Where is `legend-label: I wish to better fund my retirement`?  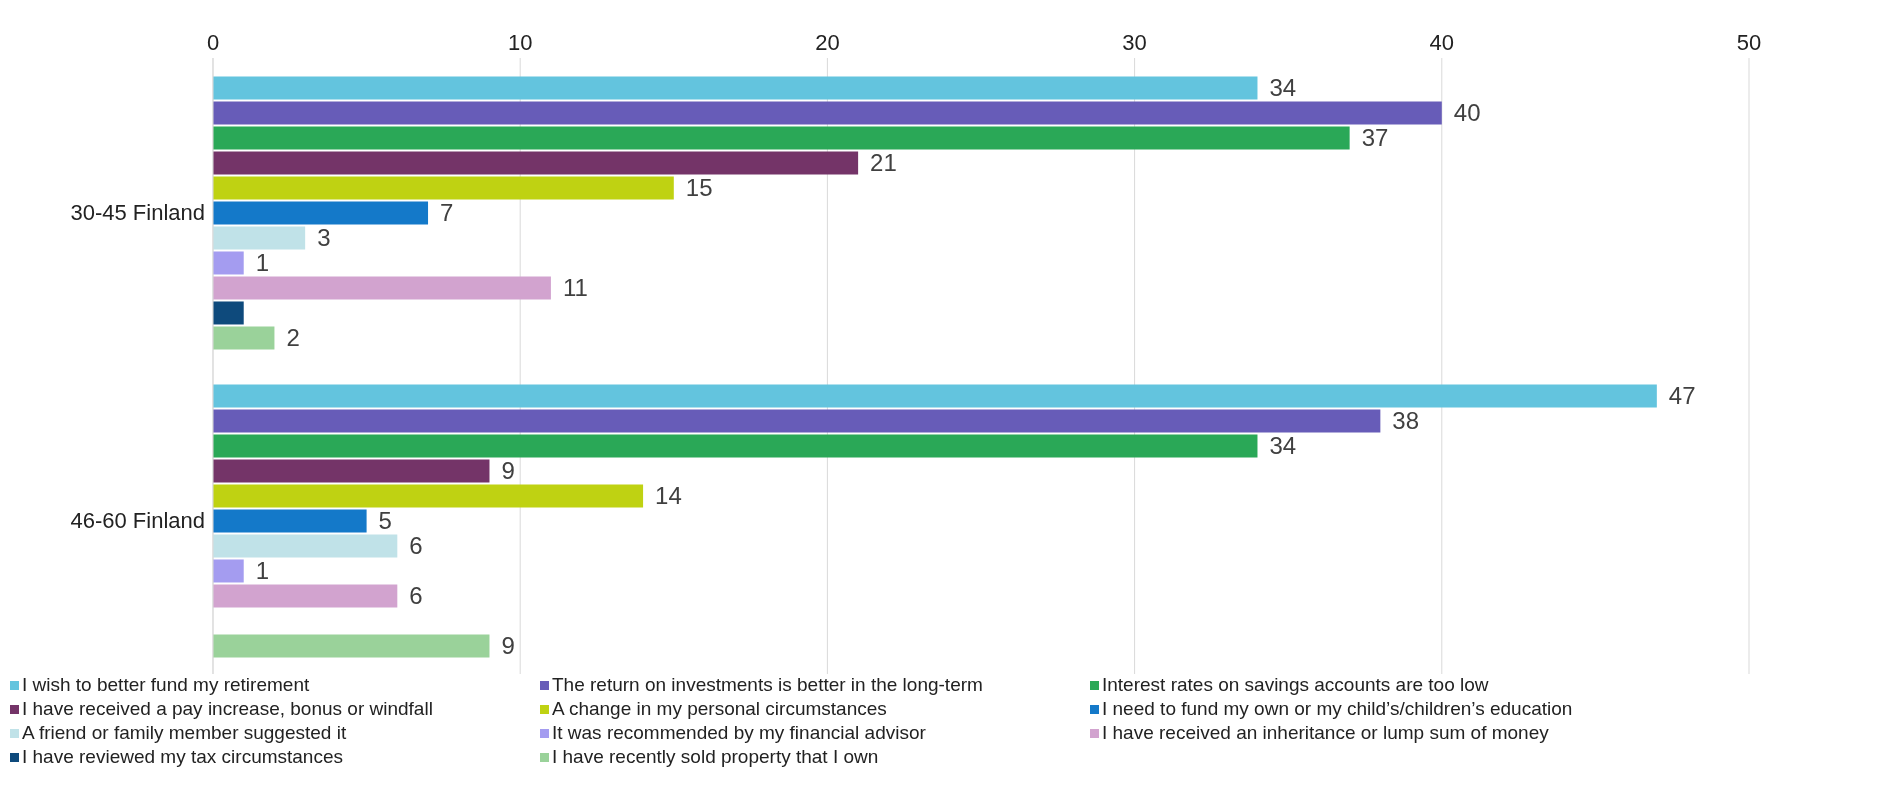 legend-label: I wish to better fund my retirement is located at coordinates (166, 685).